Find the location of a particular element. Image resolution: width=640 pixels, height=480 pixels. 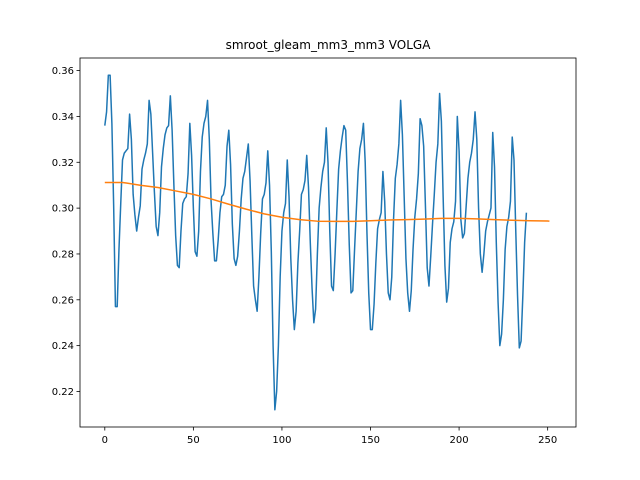

x-tick-label: 250 is located at coordinates (547, 440).